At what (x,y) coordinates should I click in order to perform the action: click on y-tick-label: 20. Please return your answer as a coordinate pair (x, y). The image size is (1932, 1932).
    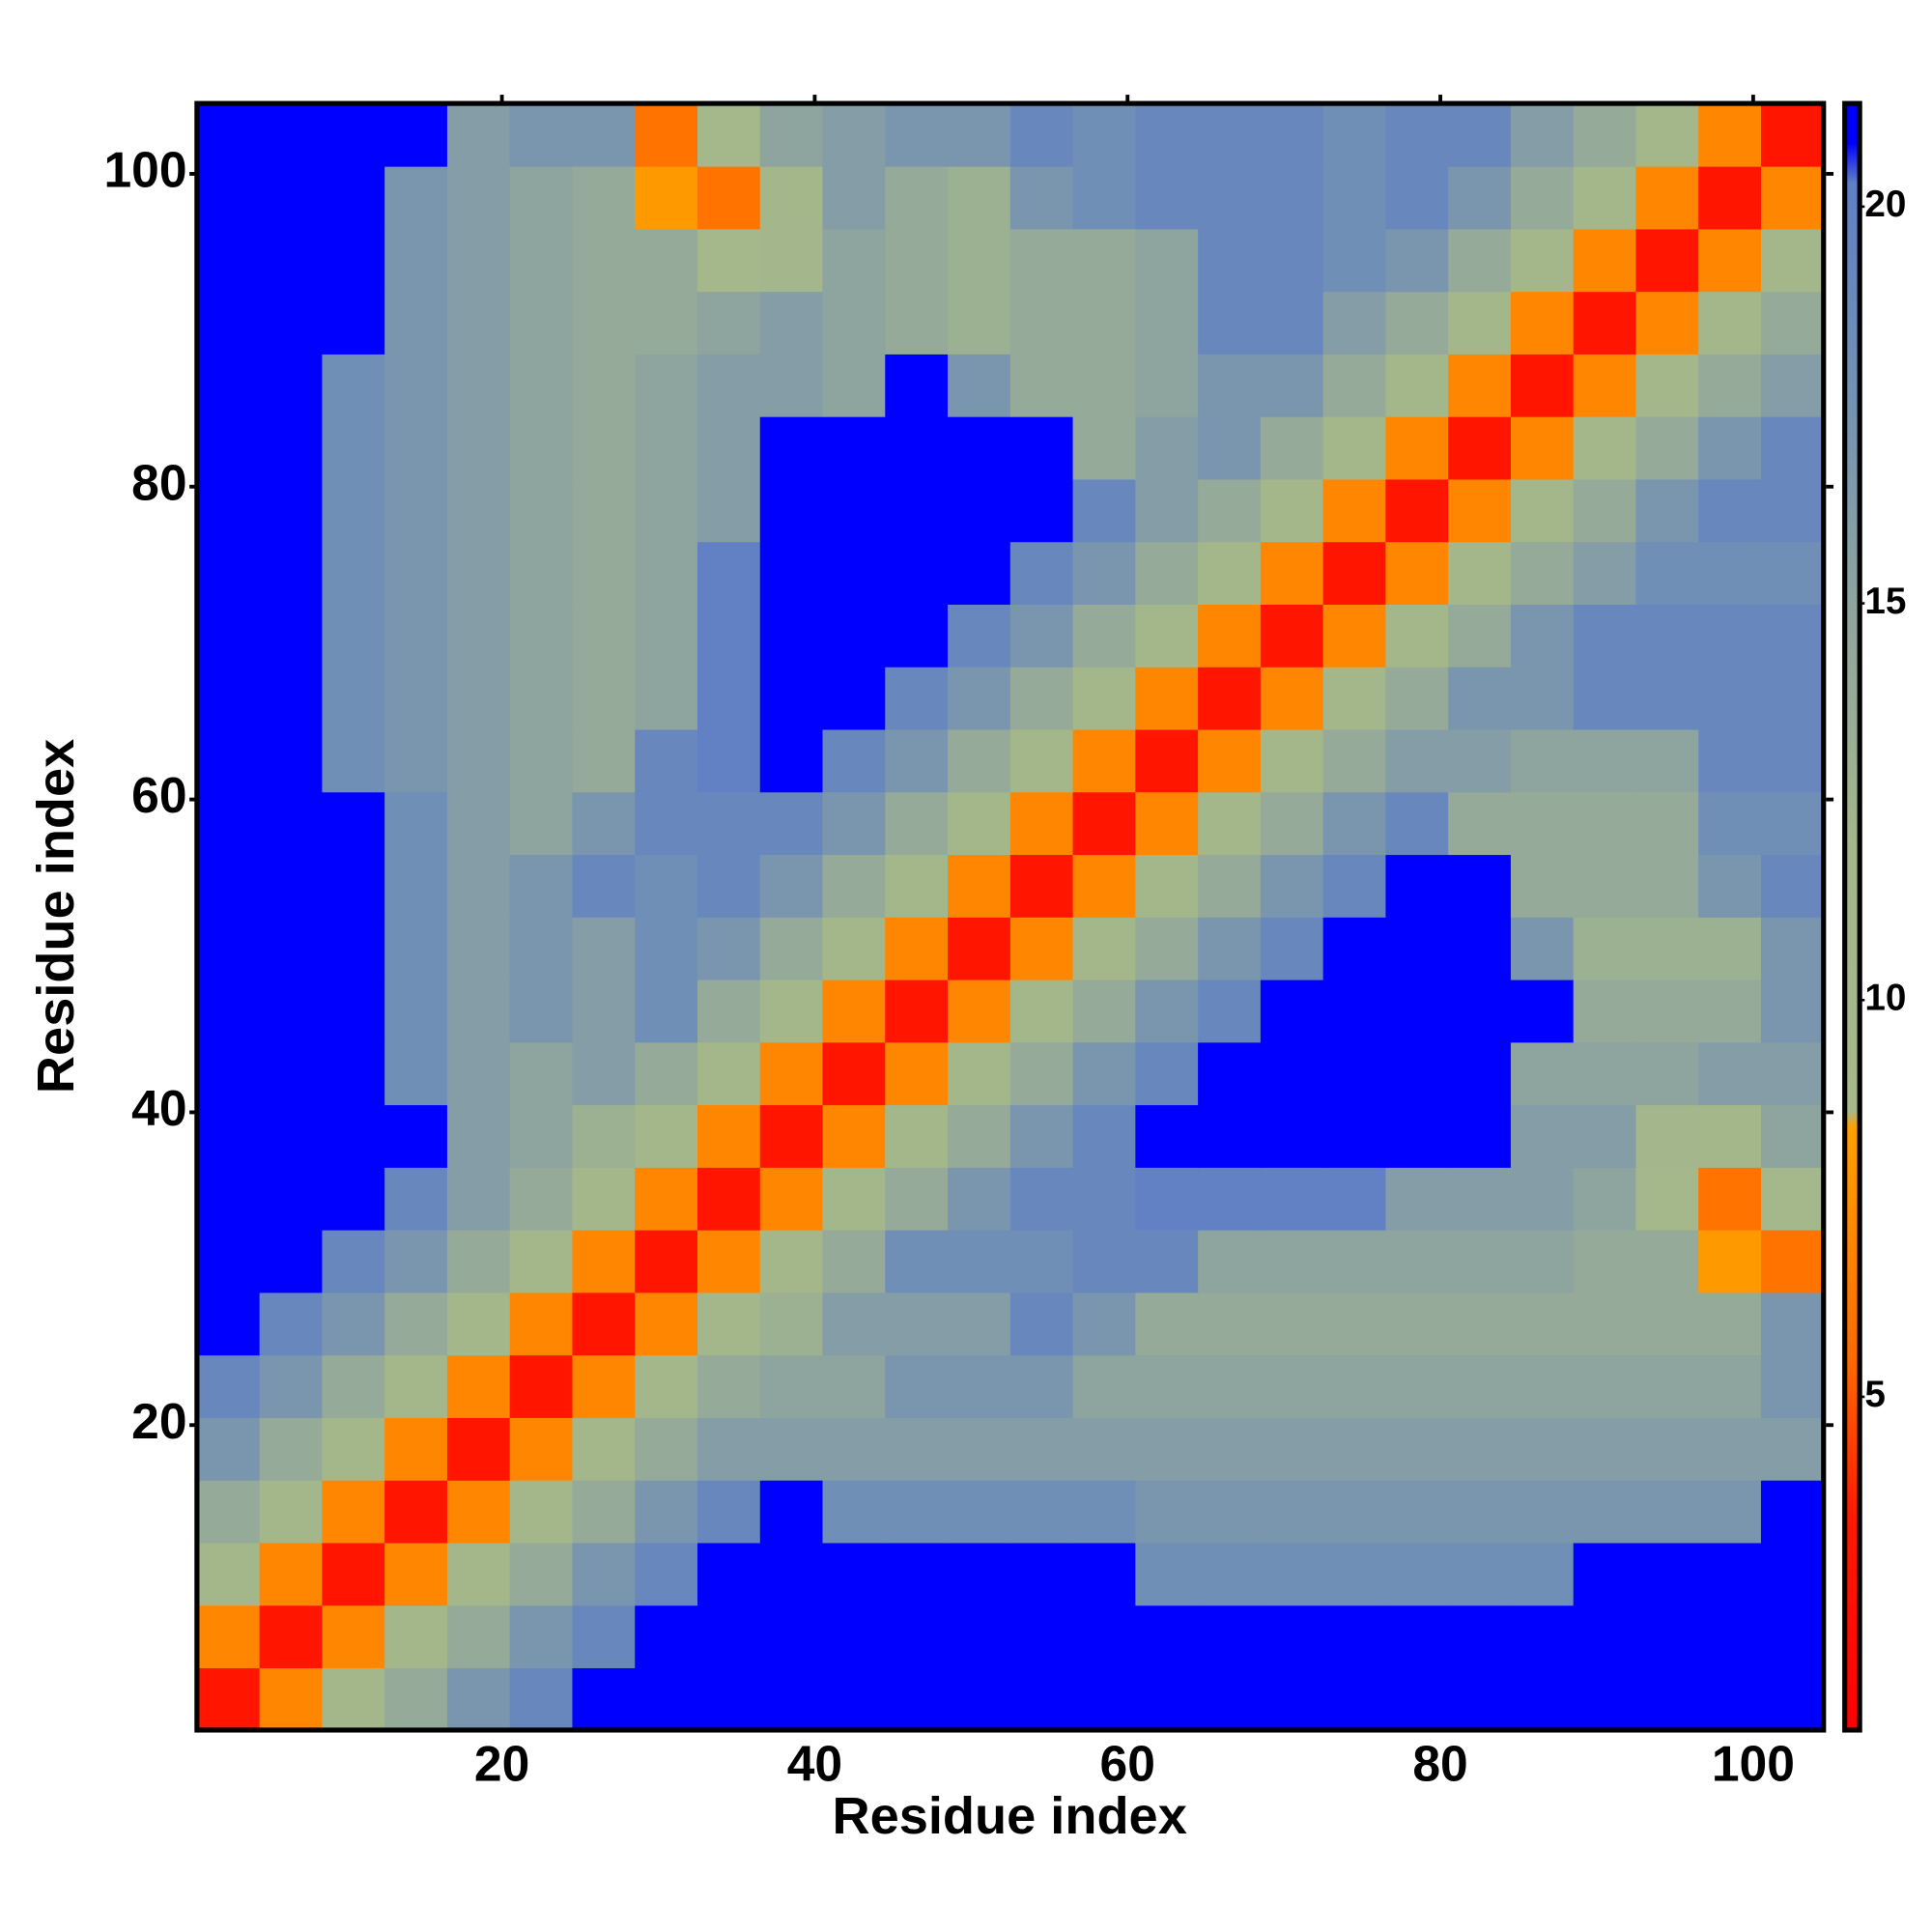
    Looking at the image, I should click on (158, 1421).